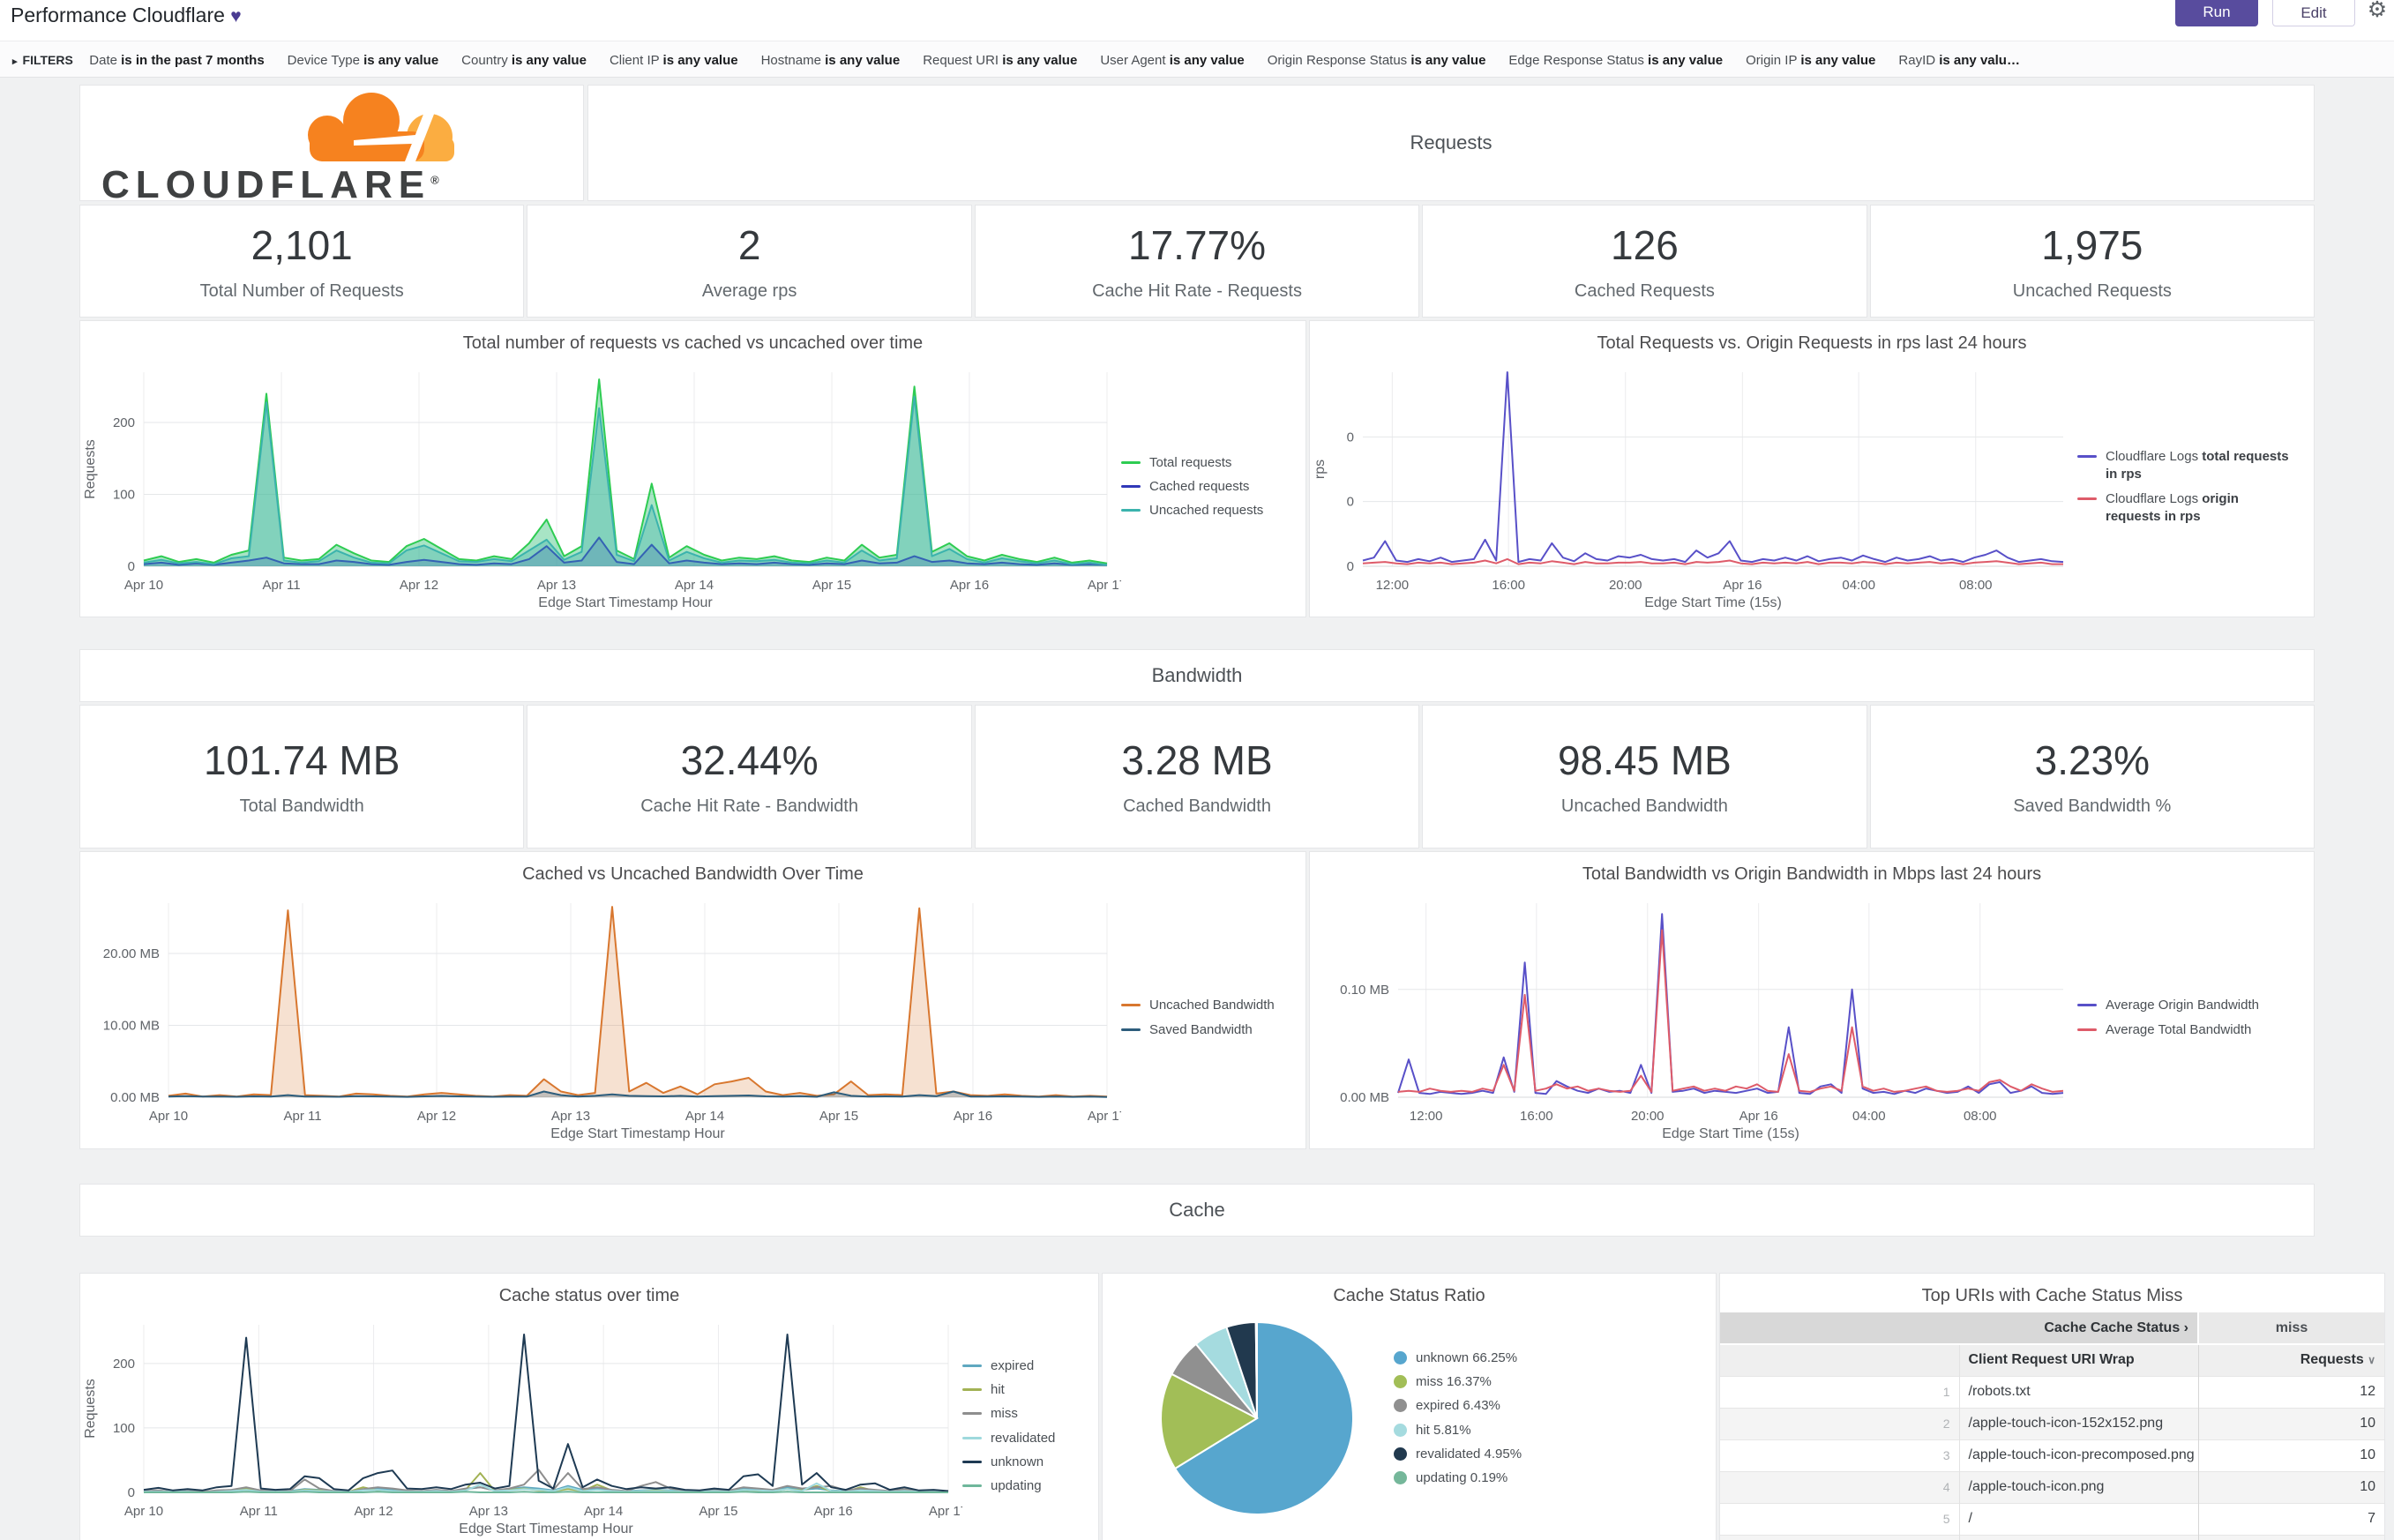  I want to click on svg-text: Apr 16, so click(834, 1511).